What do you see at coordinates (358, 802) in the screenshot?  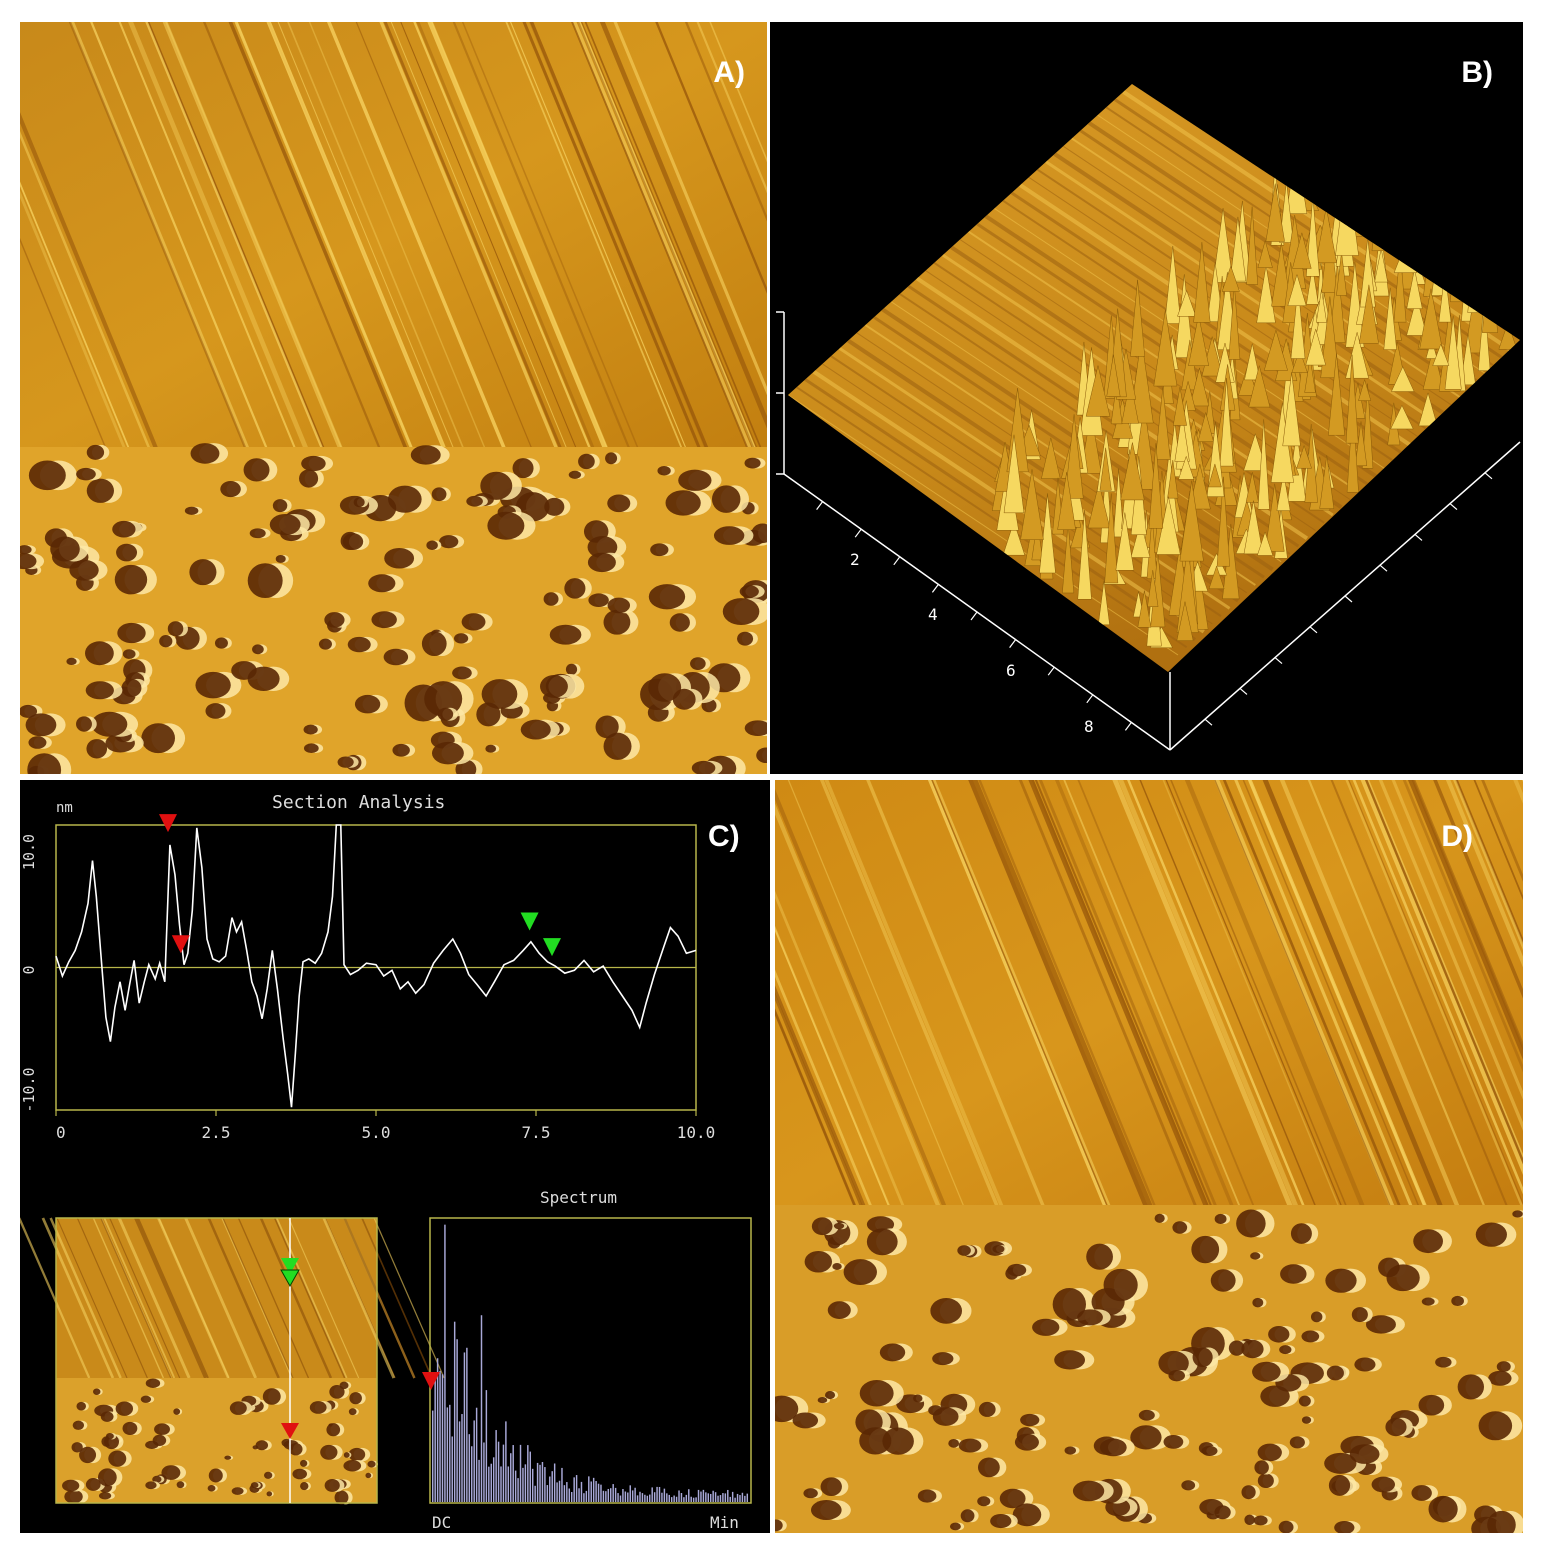 I see `section-analysis-title: Section Analysis` at bounding box center [358, 802].